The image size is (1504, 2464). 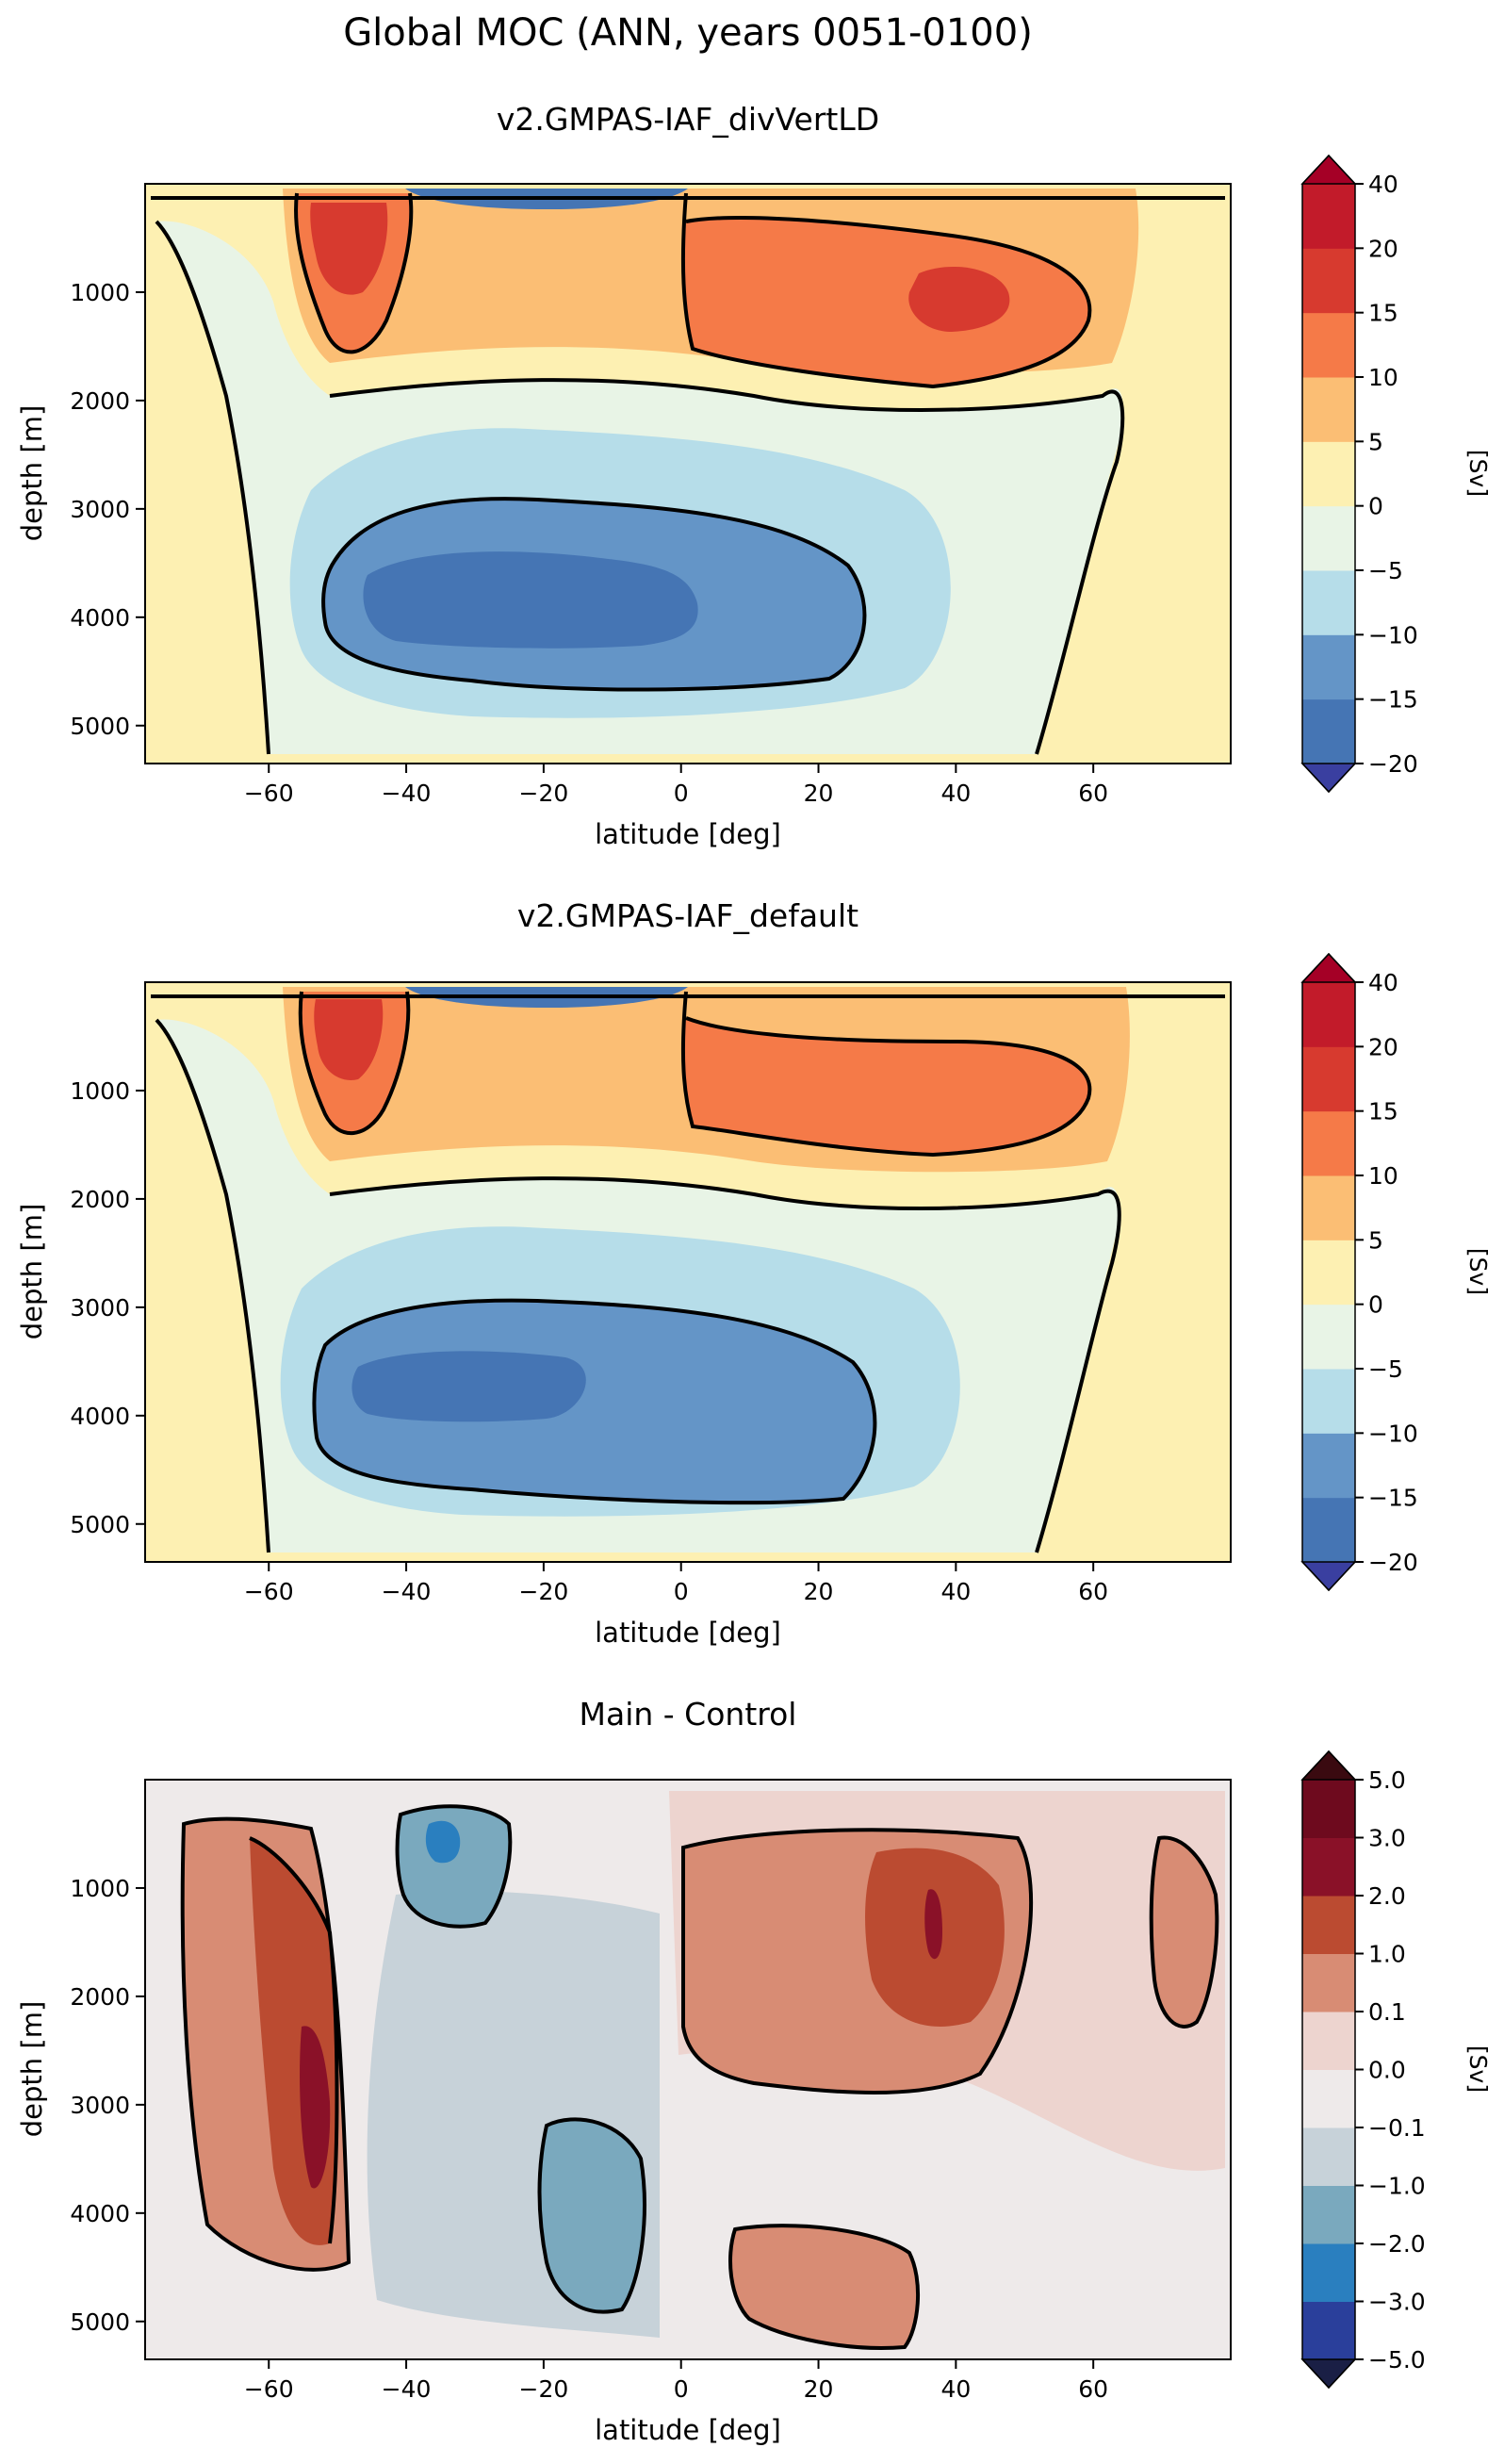 I want to click on colorbar-tick-label: −1.0, so click(x=1397, y=2186).